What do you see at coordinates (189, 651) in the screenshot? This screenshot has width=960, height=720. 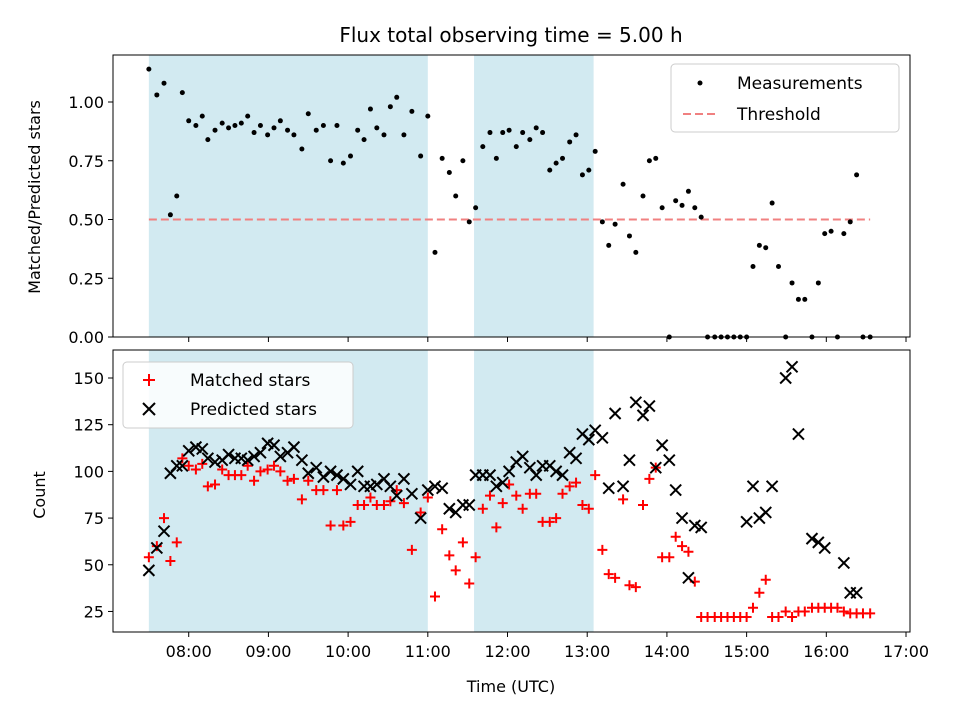 I see `x-tick-label: 08:00` at bounding box center [189, 651].